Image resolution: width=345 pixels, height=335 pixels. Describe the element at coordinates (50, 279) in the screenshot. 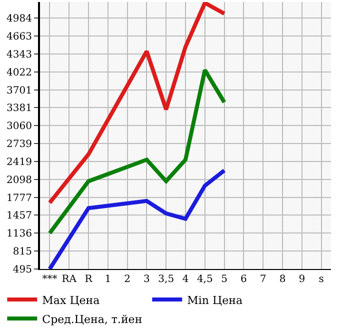

I see `x-tick-label: ***` at that location.